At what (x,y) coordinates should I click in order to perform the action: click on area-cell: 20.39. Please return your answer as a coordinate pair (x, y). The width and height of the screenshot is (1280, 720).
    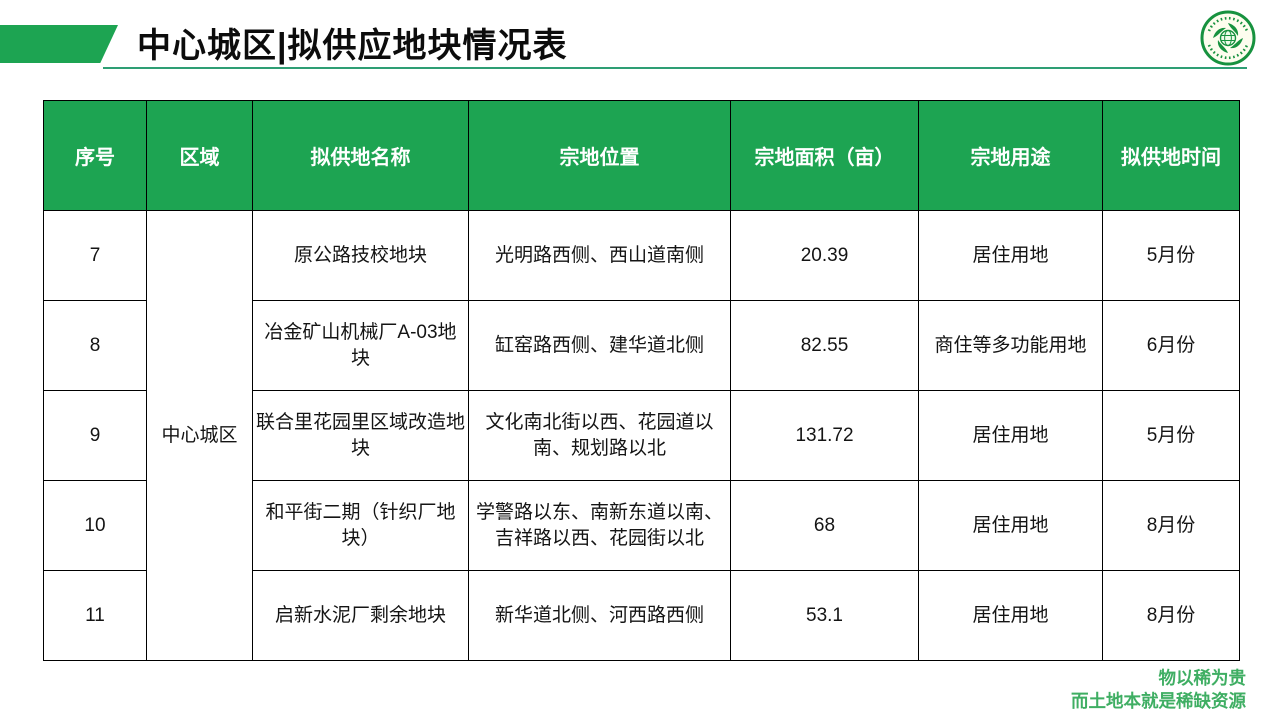
    Looking at the image, I should click on (824, 255).